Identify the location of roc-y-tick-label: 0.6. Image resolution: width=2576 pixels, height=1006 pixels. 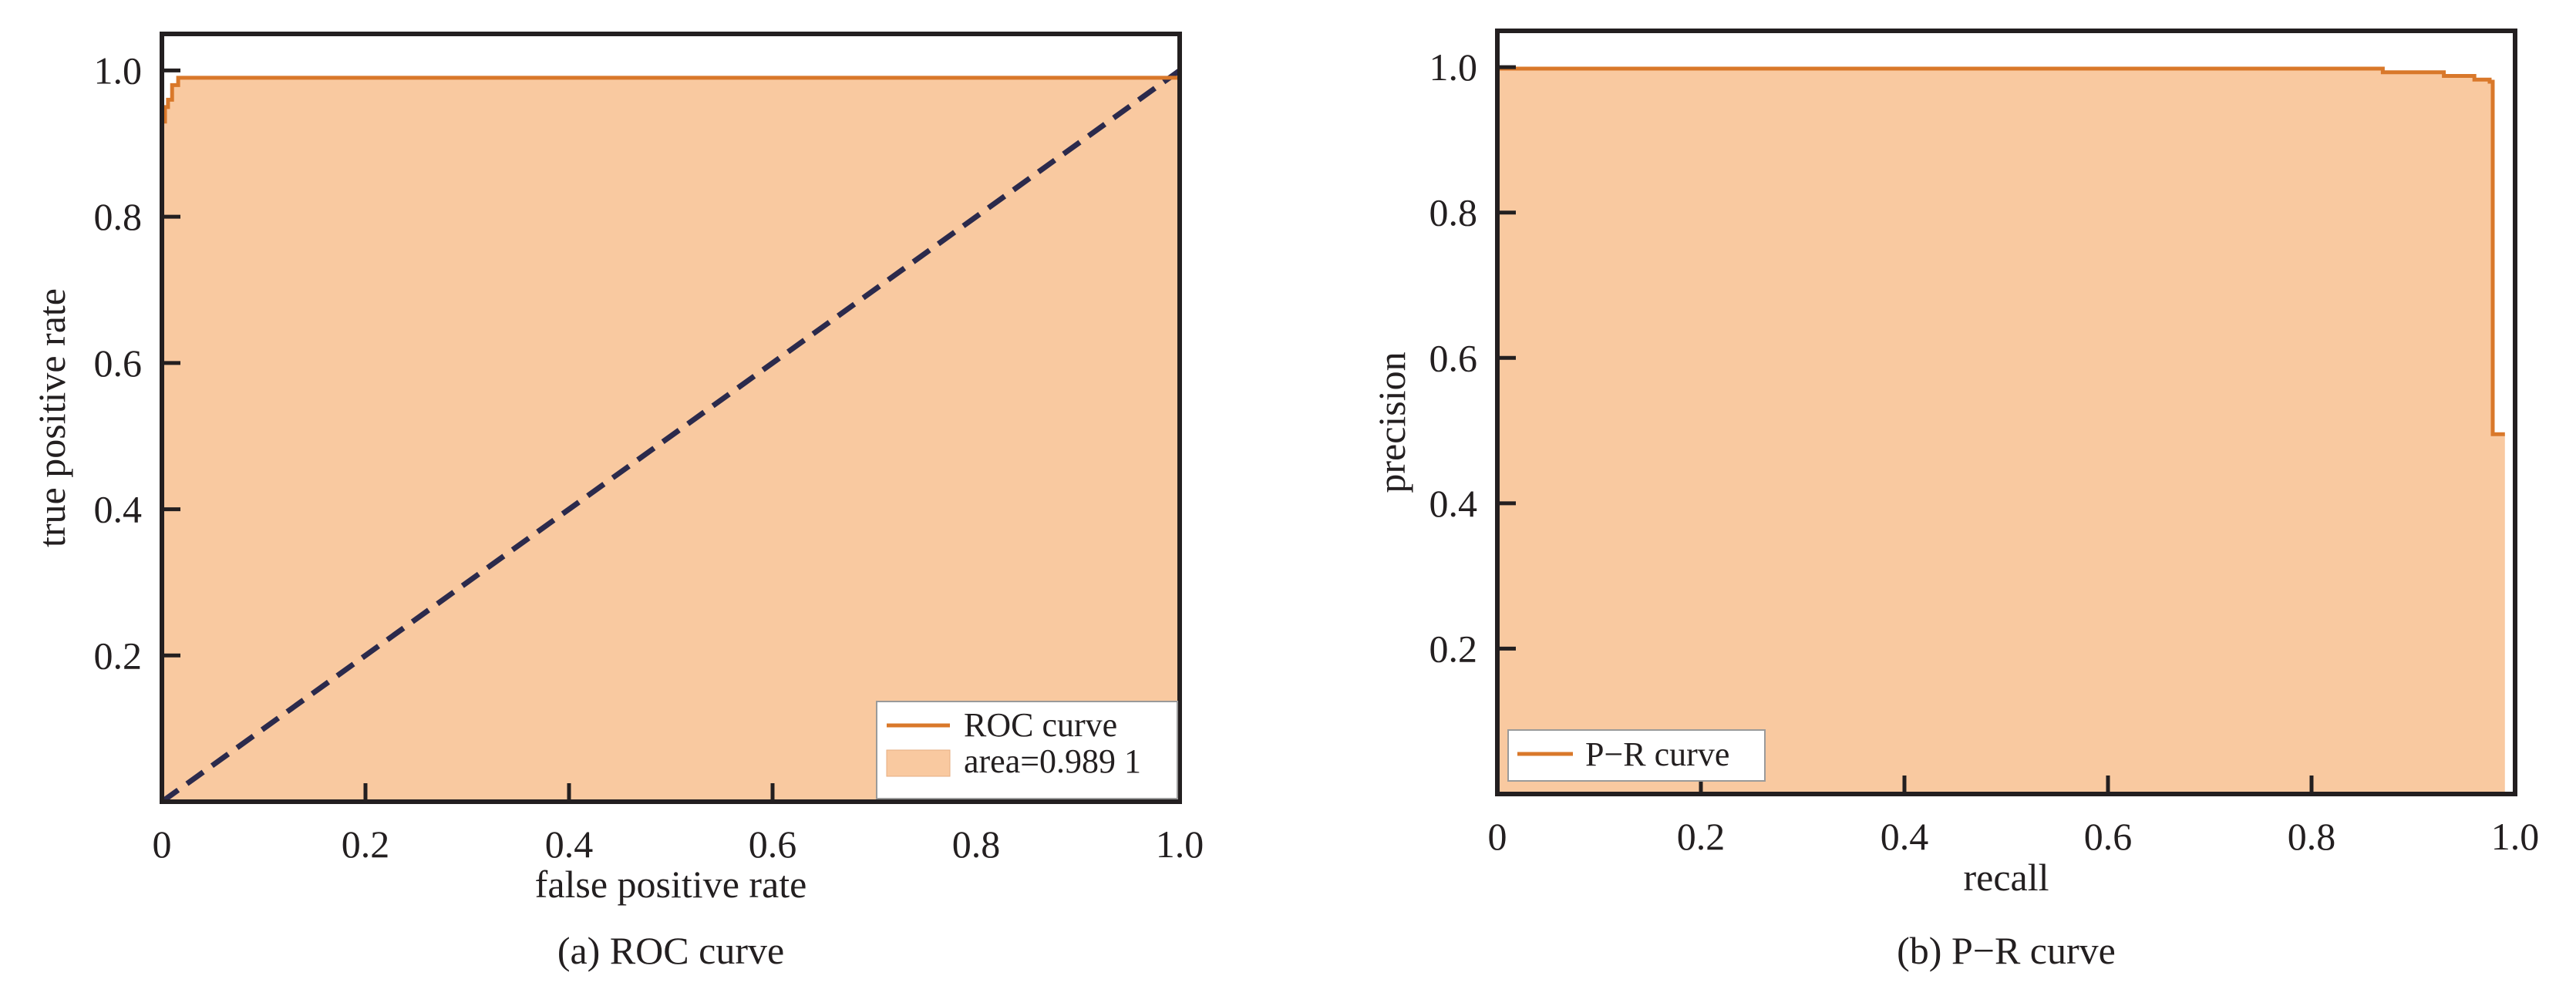
(118, 363).